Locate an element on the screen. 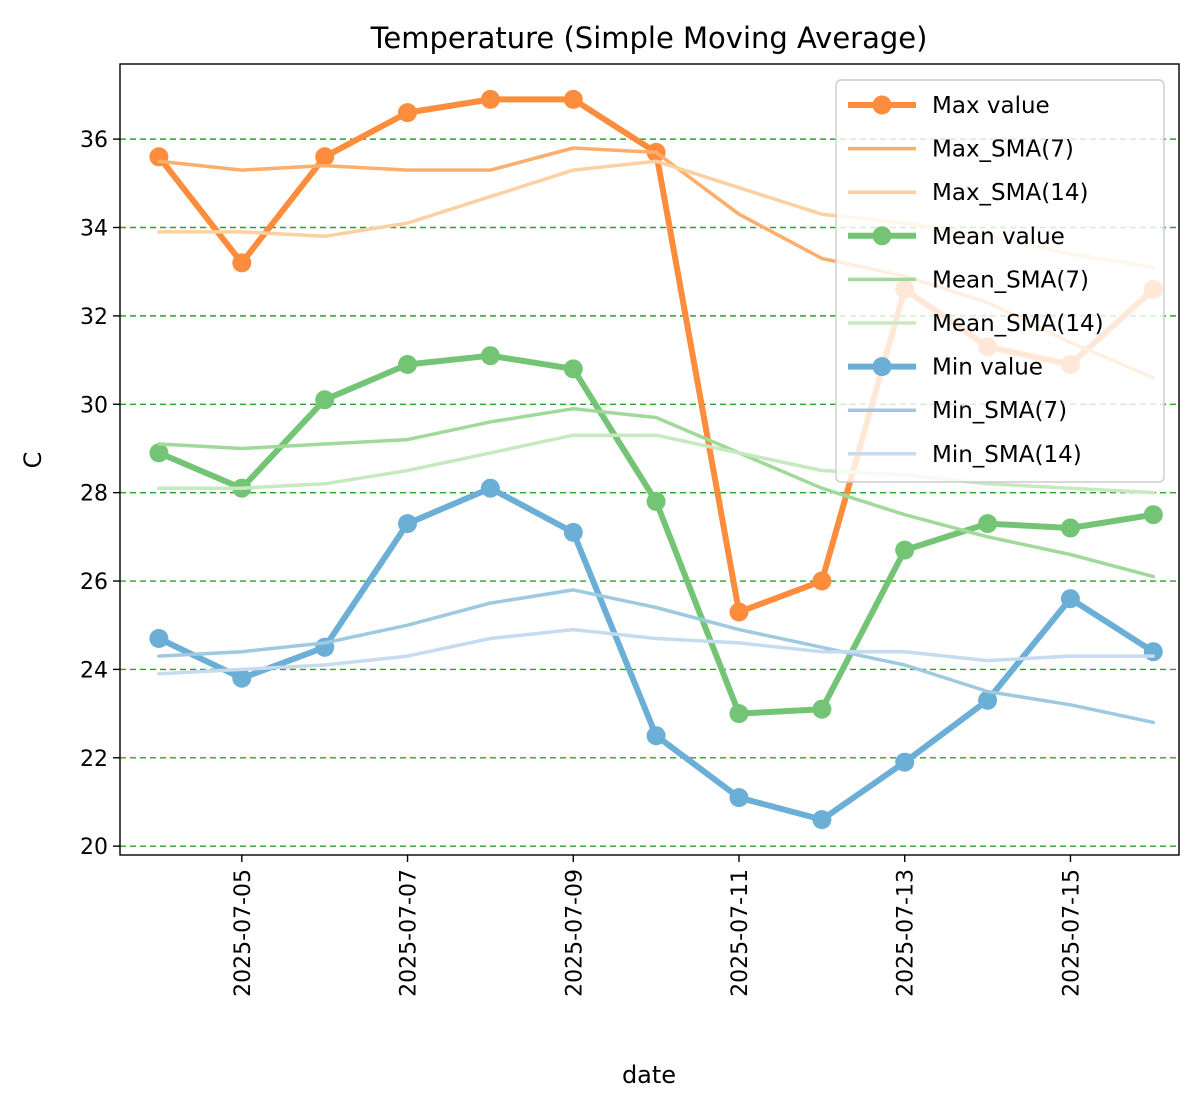  y-axis: 20 22 24 26 28 30 32 34 36 is located at coordinates (100, 494).